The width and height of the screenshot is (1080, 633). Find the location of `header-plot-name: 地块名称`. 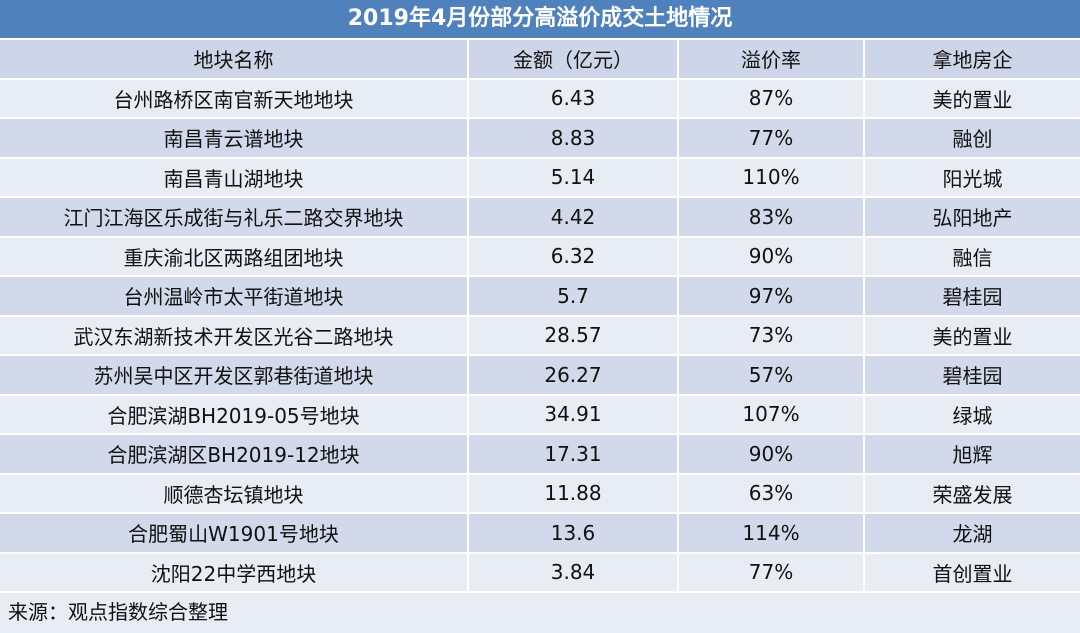

header-plot-name: 地块名称 is located at coordinates (234, 60).